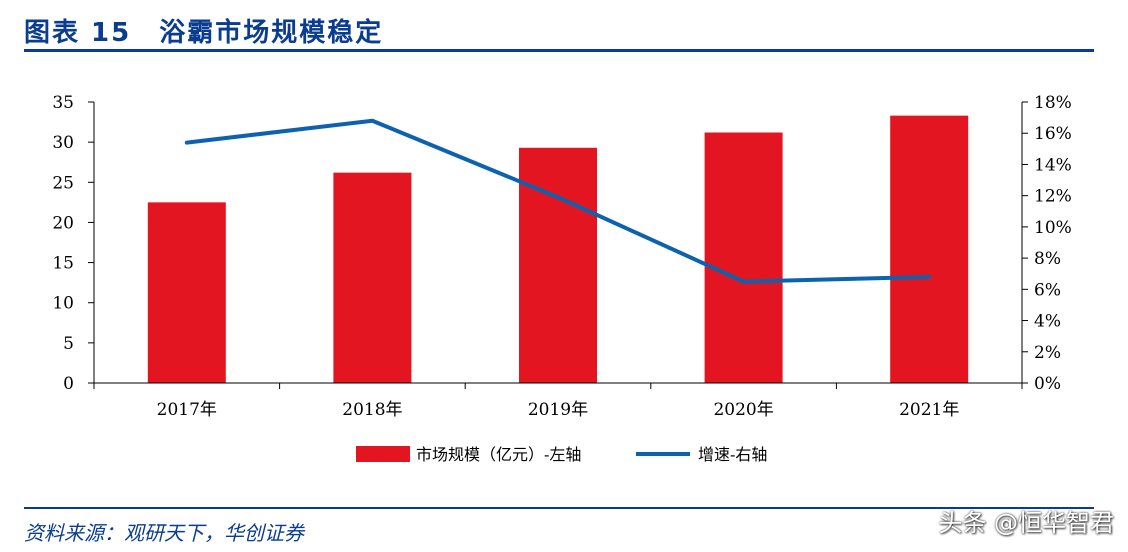  I want to click on left-axis-tick-label: 25, so click(63, 183).